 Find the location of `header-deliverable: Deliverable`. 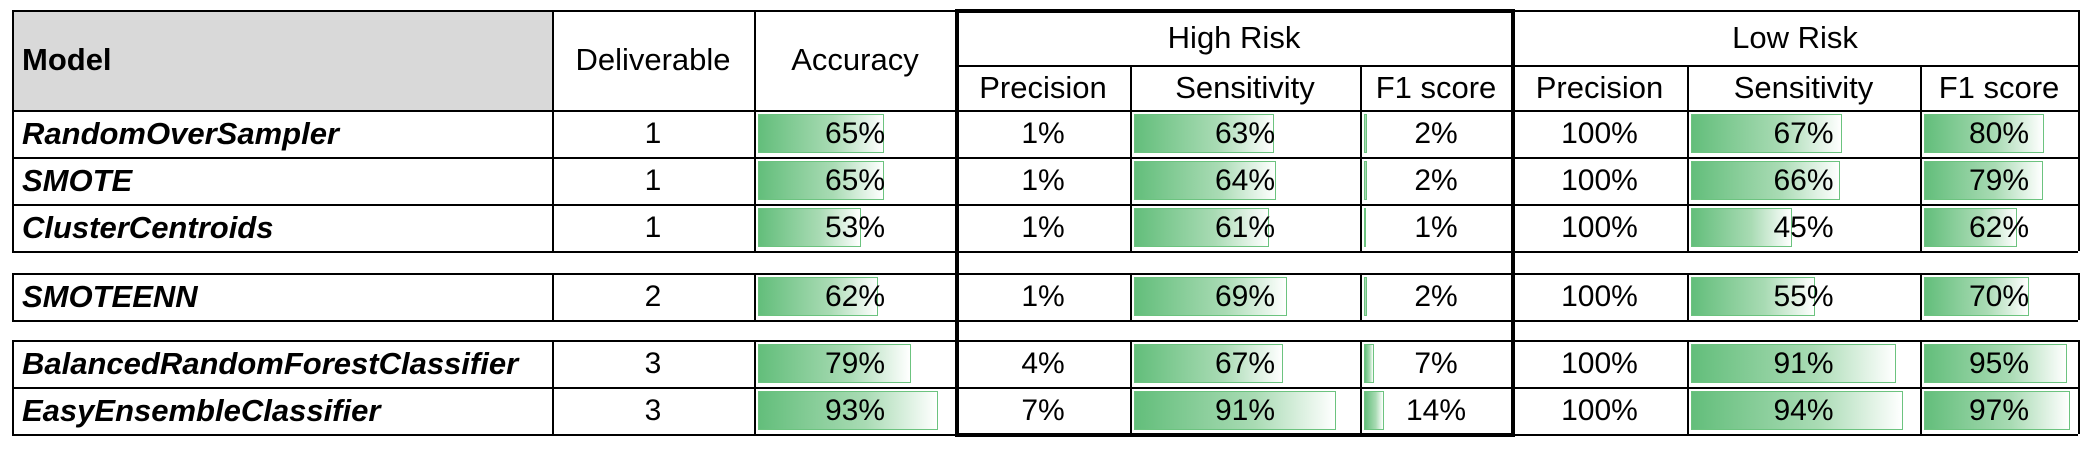

header-deliverable: Deliverable is located at coordinates (653, 59).